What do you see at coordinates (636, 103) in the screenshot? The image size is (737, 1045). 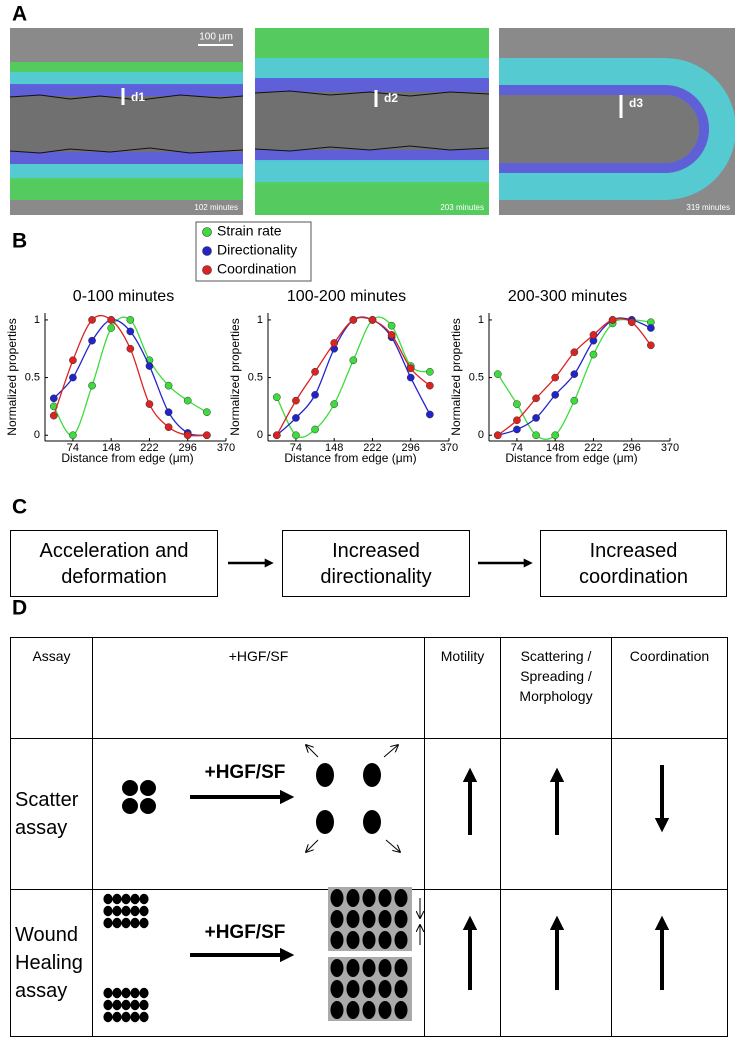 I see `marker-label: d3` at bounding box center [636, 103].